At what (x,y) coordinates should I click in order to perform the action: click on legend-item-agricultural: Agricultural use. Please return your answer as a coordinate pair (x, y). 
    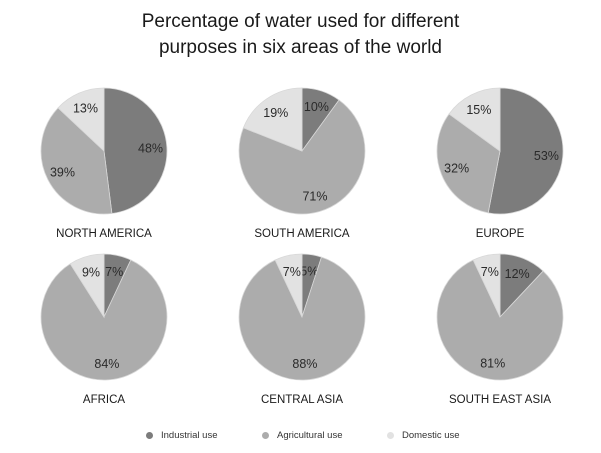
    Looking at the image, I should click on (302, 435).